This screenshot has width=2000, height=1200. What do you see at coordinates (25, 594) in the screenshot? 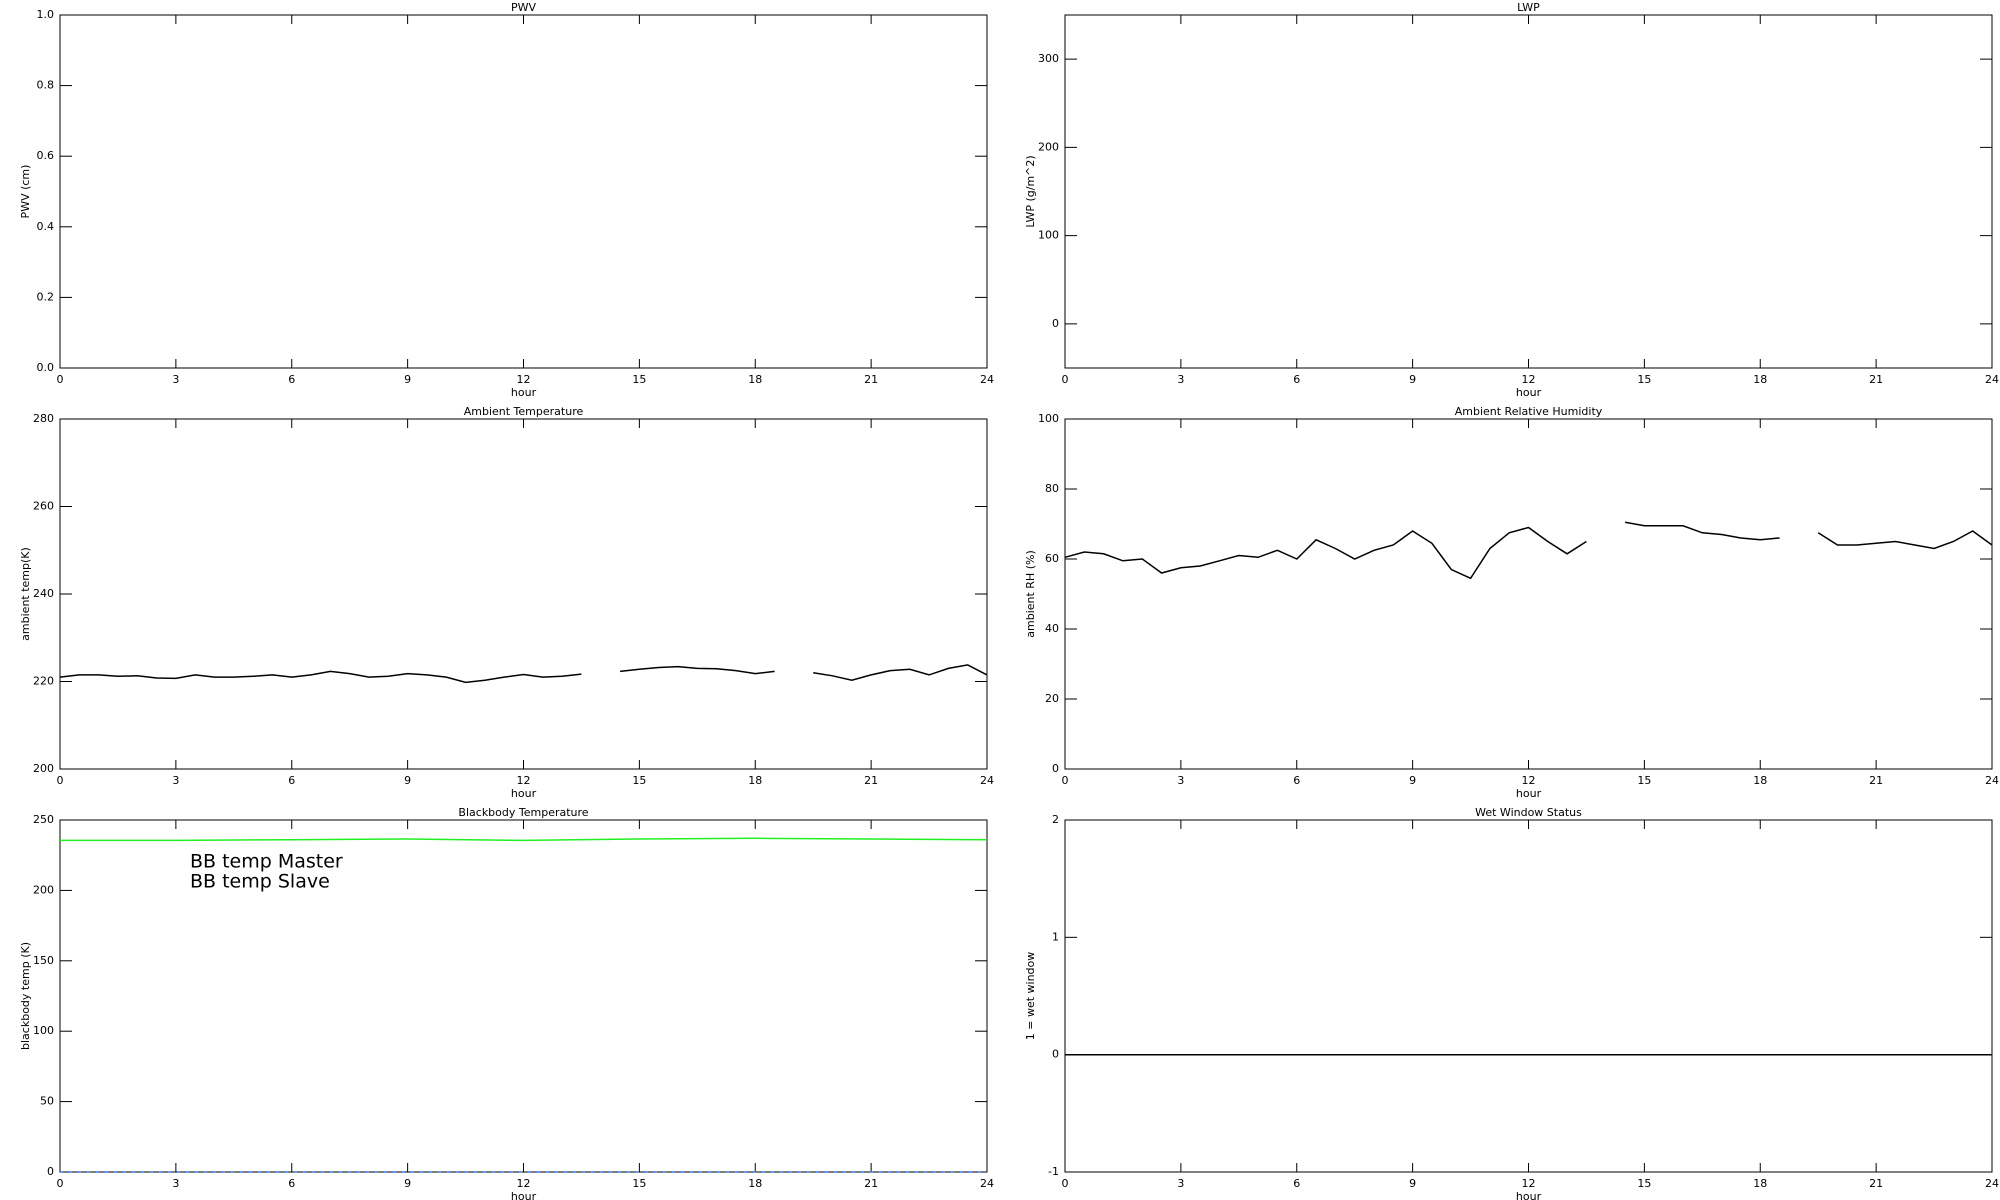
I see `y-axis-label: ambient temp(K)` at bounding box center [25, 594].